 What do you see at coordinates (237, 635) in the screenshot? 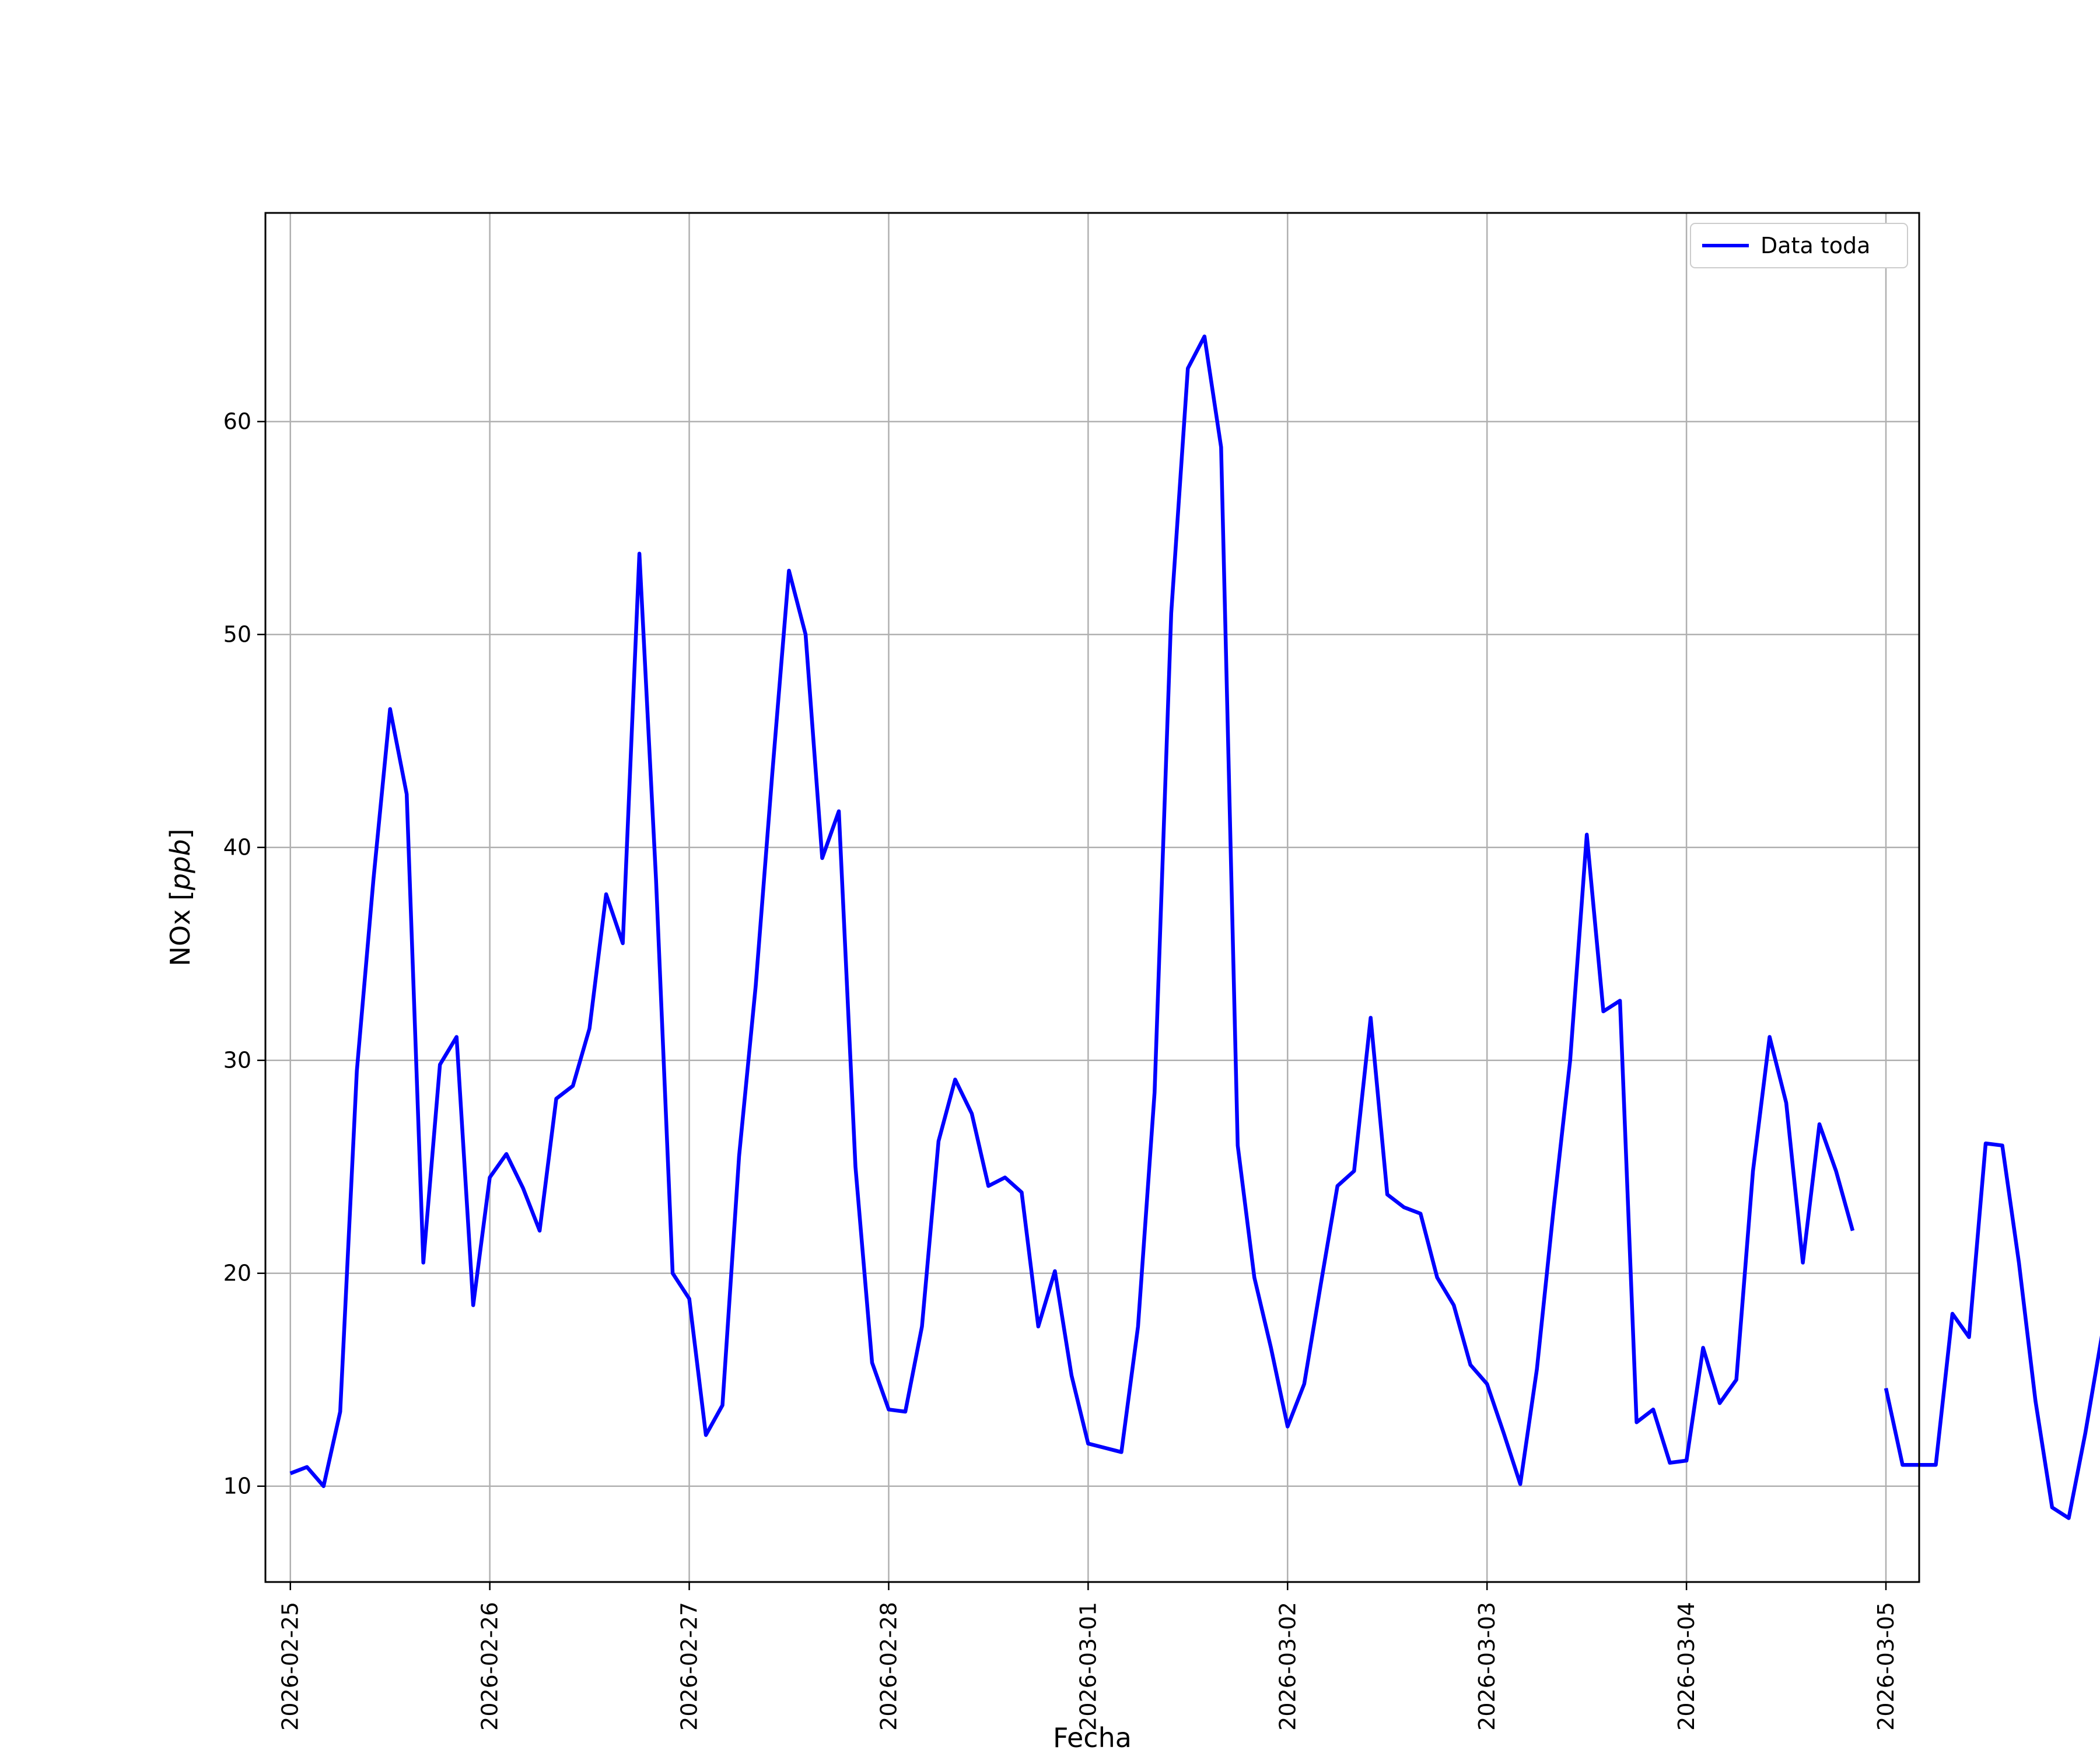
I see `y-tick-label: 50` at bounding box center [237, 635].